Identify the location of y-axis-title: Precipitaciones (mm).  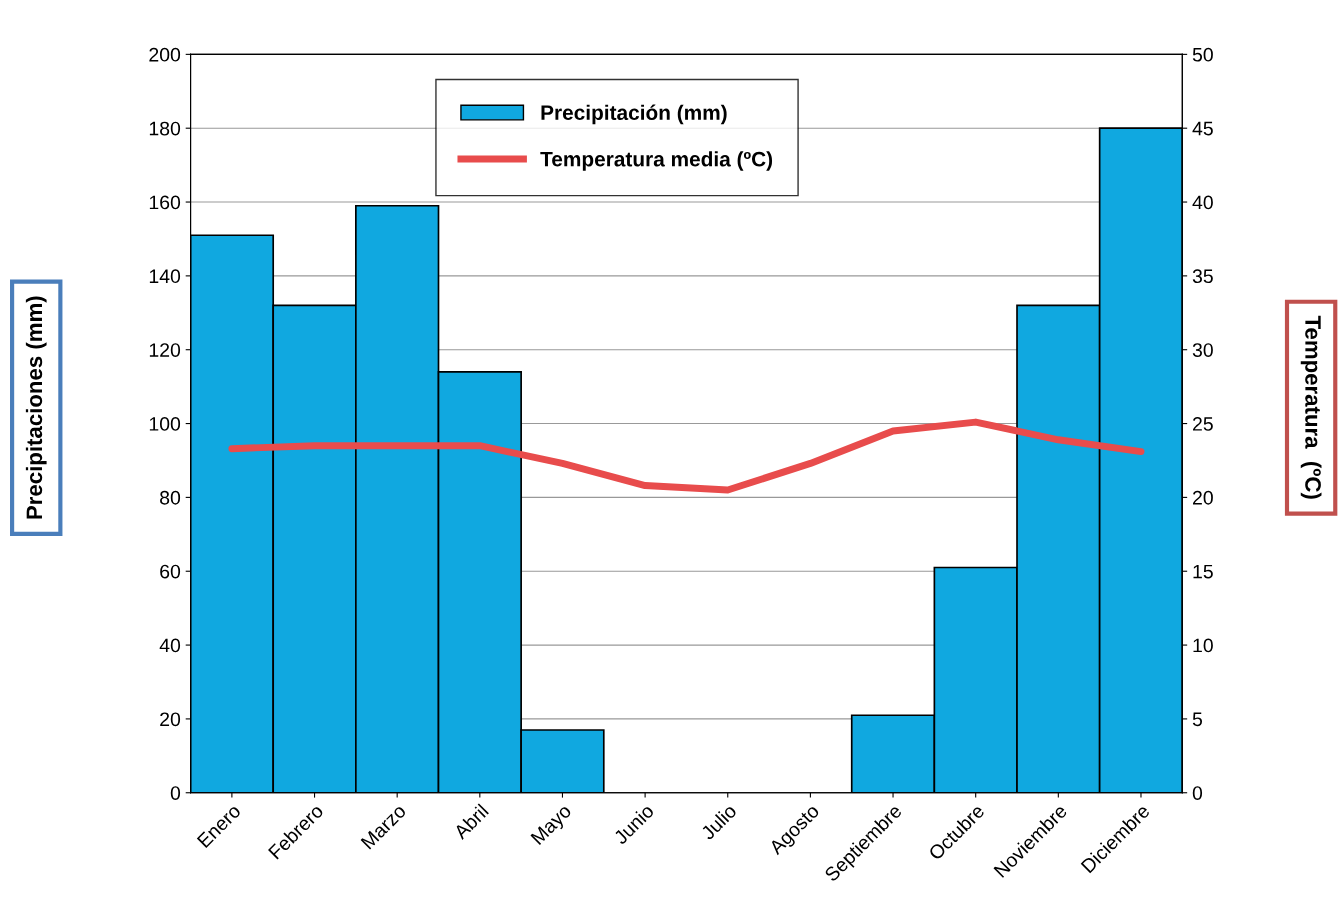
(36, 407).